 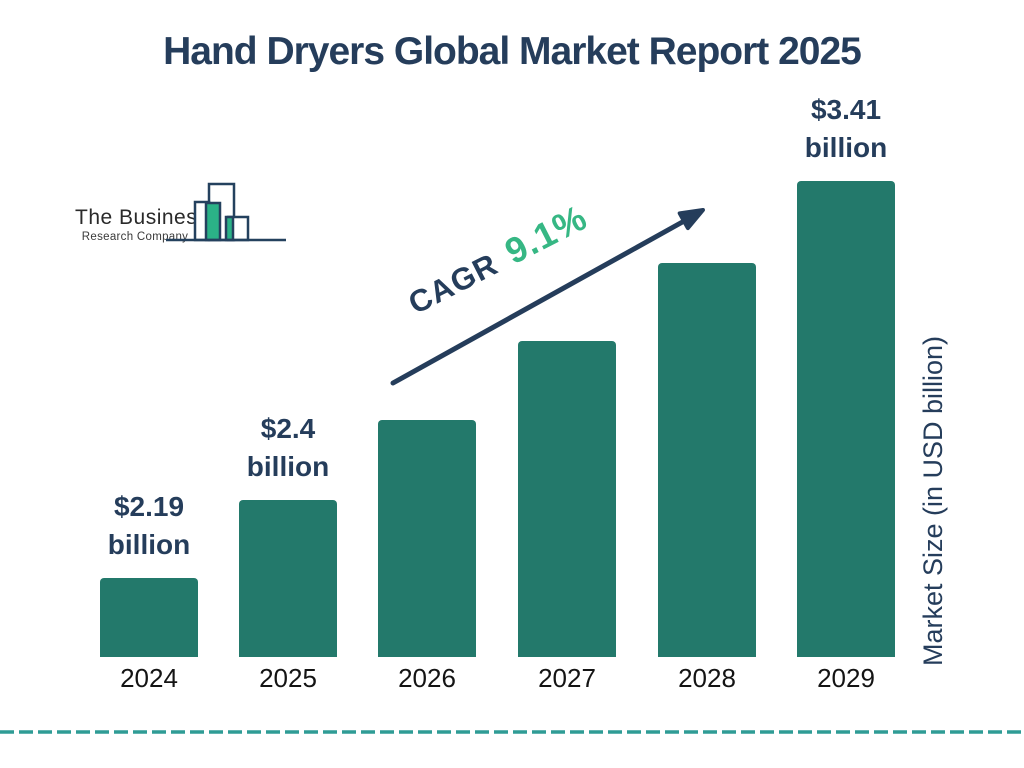 What do you see at coordinates (288, 447) in the screenshot?
I see `value-label-2025: $2.4 billion` at bounding box center [288, 447].